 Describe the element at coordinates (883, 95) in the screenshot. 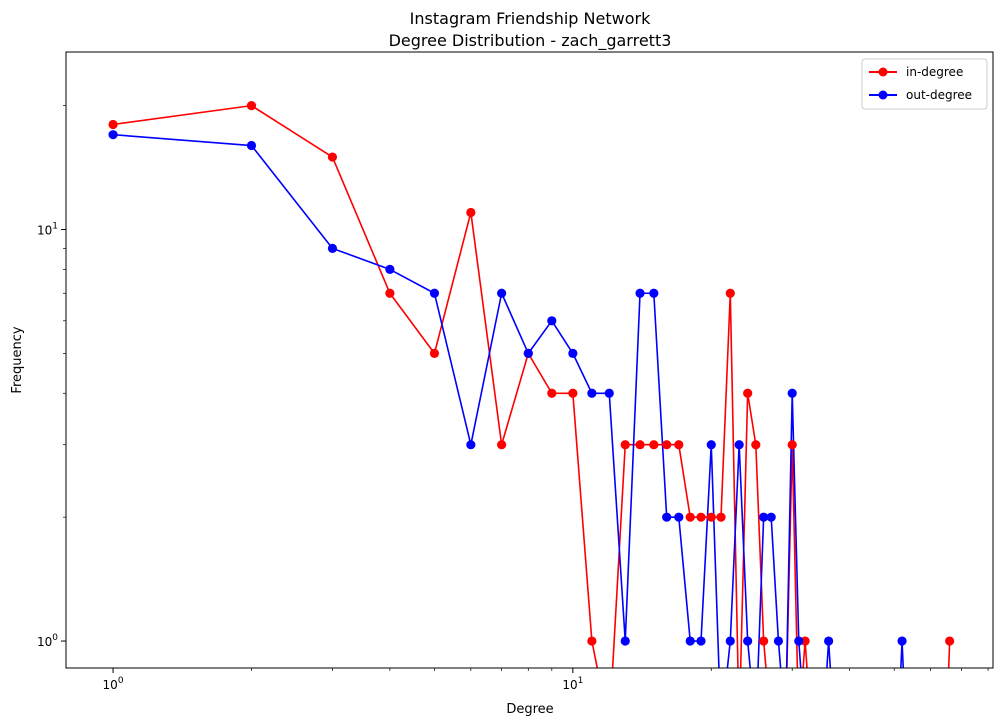

I see `legend-marker-out-degree` at that location.